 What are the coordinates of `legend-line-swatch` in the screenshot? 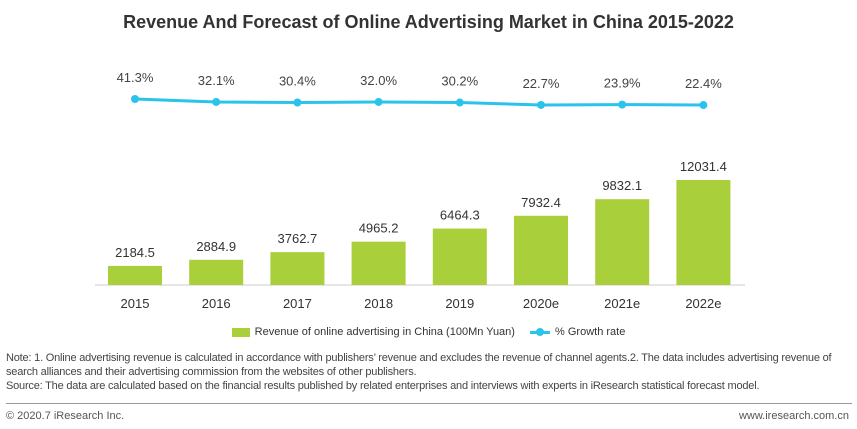 It's located at (540, 332).